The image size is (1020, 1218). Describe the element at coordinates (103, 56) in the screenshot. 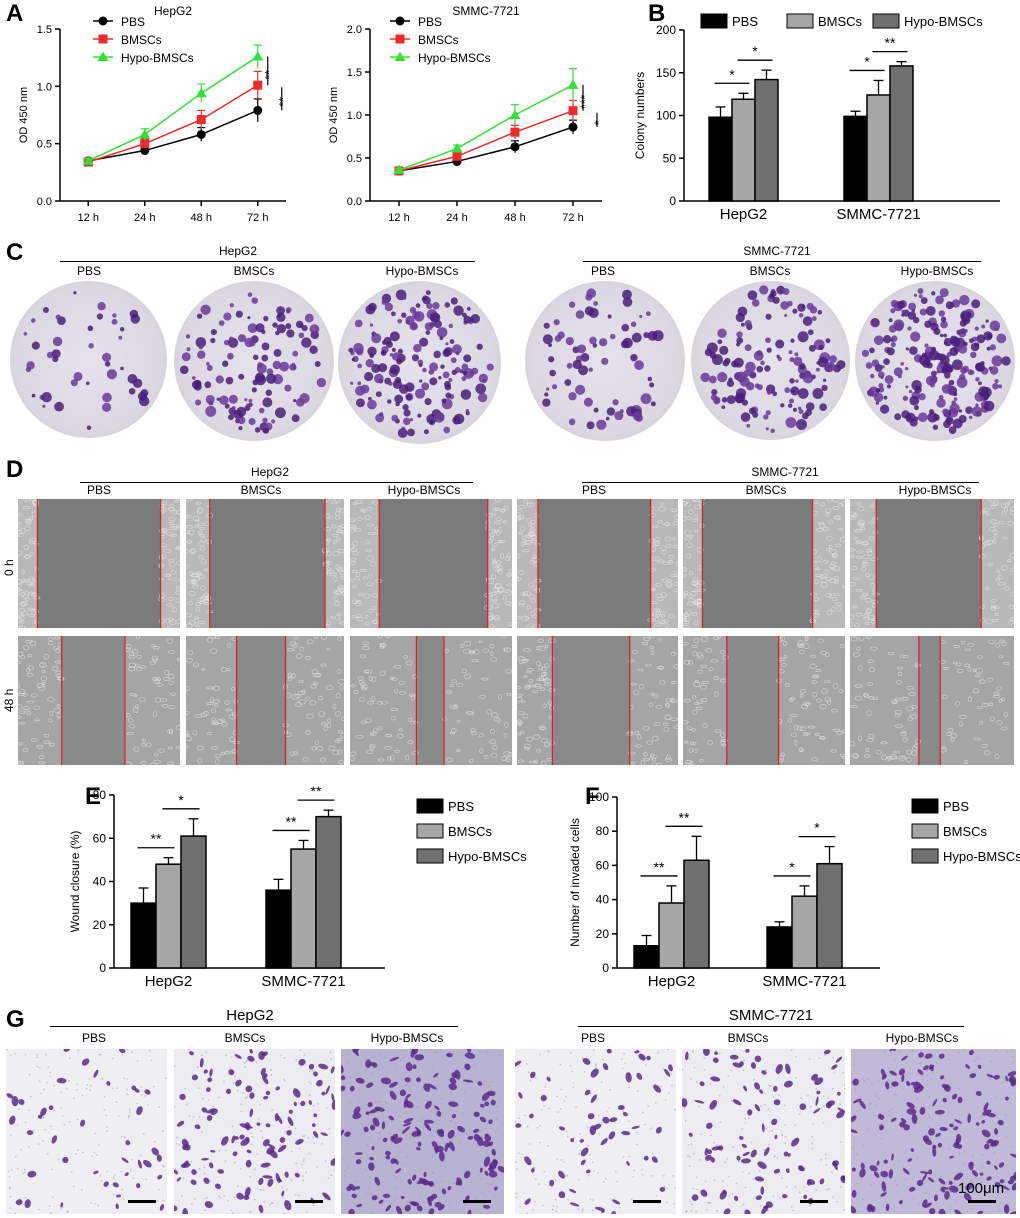

I see `legend-marker` at that location.